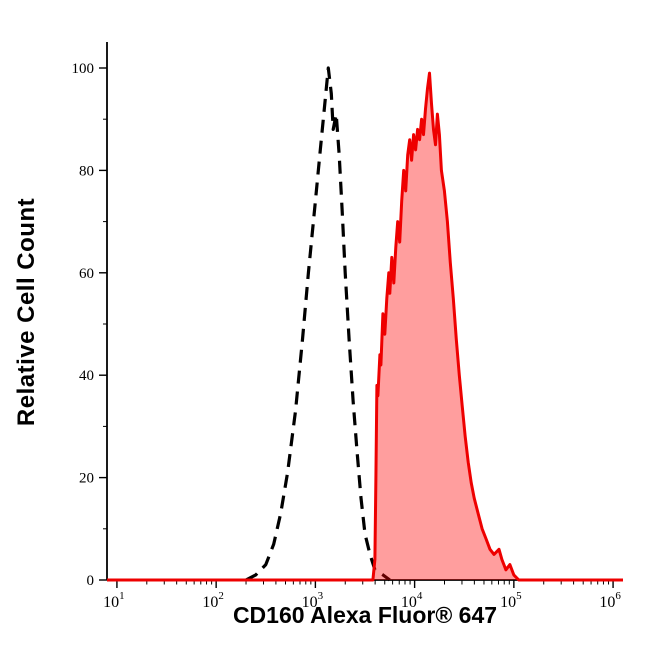 The width and height of the screenshot is (650, 645). What do you see at coordinates (610, 600) in the screenshot?
I see `x-tick-label: 10⁶` at bounding box center [610, 600].